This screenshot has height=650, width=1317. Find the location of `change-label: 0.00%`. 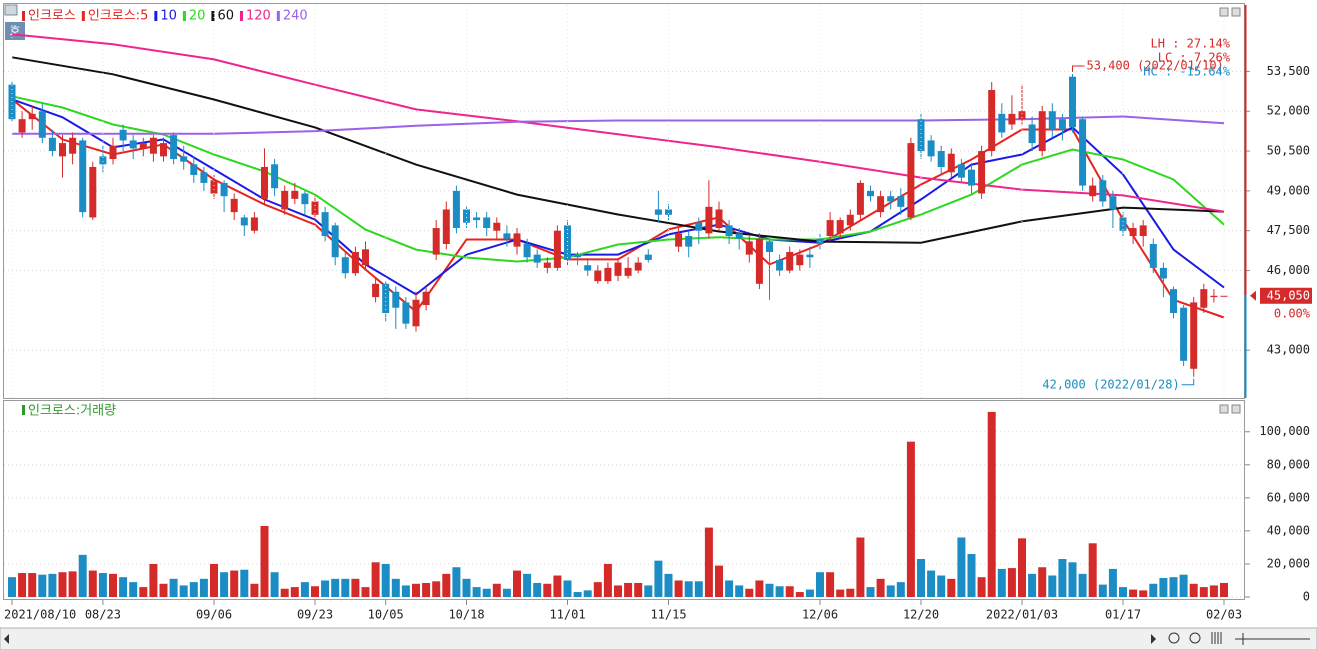

change-label: 0.00% is located at coordinates (1292, 313).